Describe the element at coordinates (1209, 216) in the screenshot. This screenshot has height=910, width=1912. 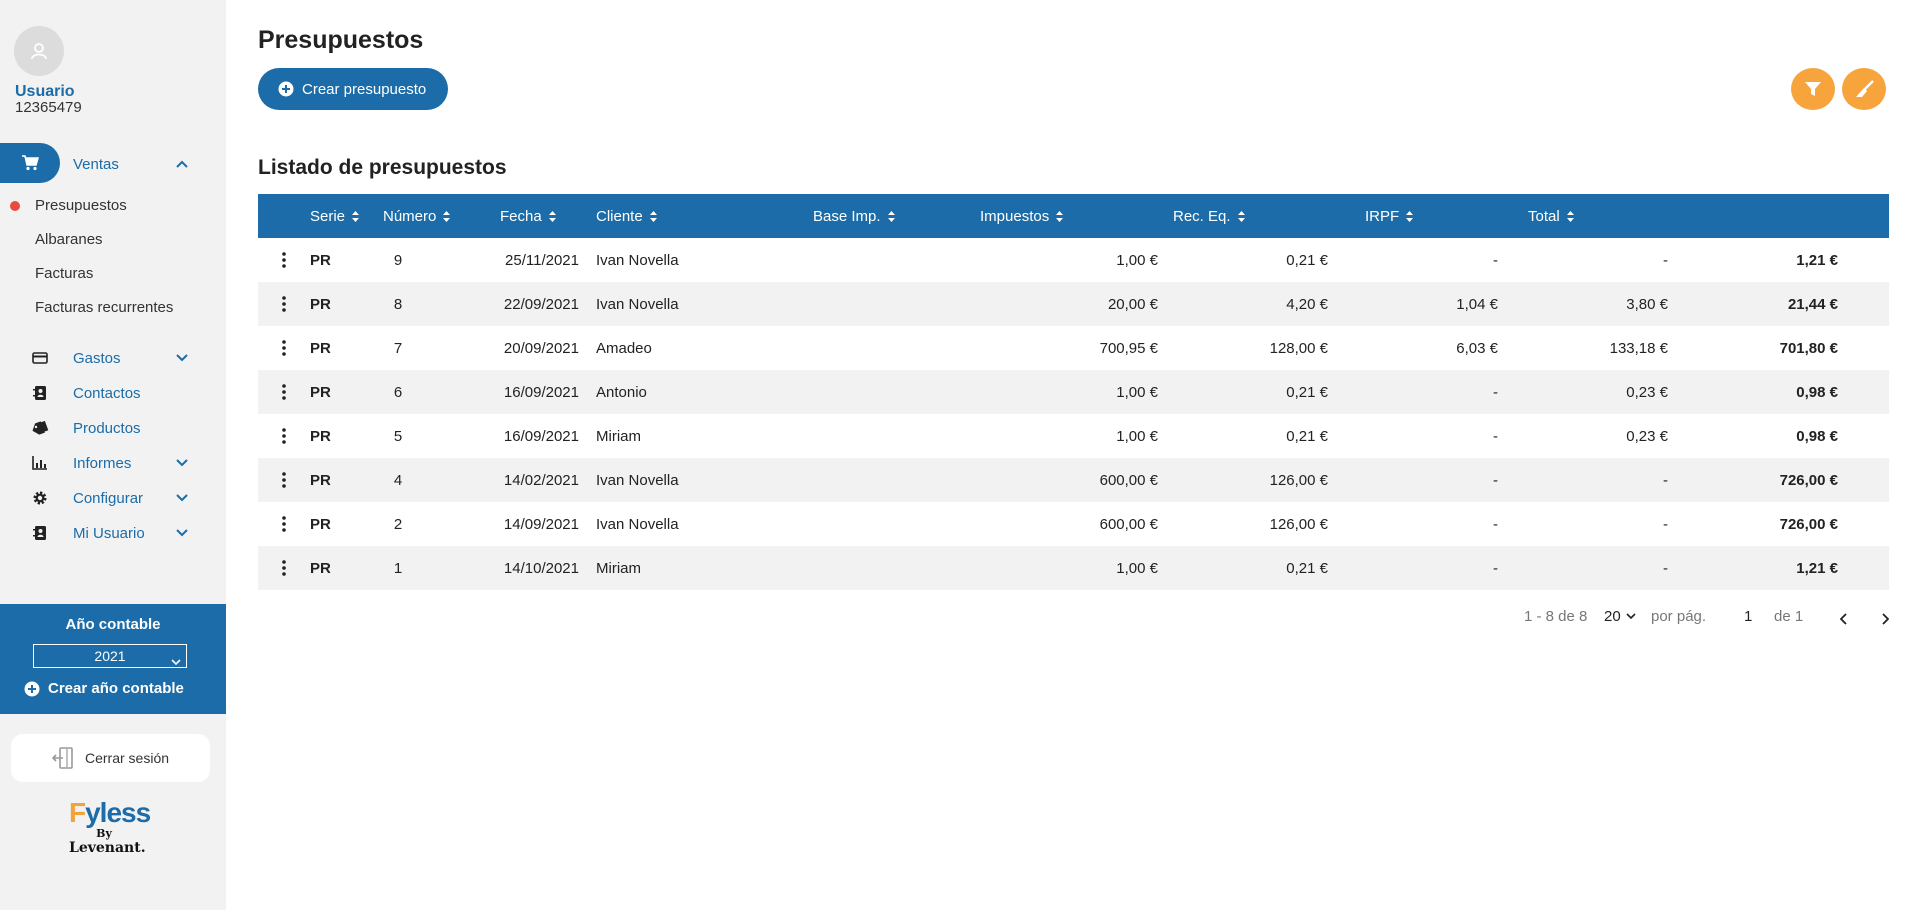
I see `column-header-rec-eq: Rec. Eq.` at that location.